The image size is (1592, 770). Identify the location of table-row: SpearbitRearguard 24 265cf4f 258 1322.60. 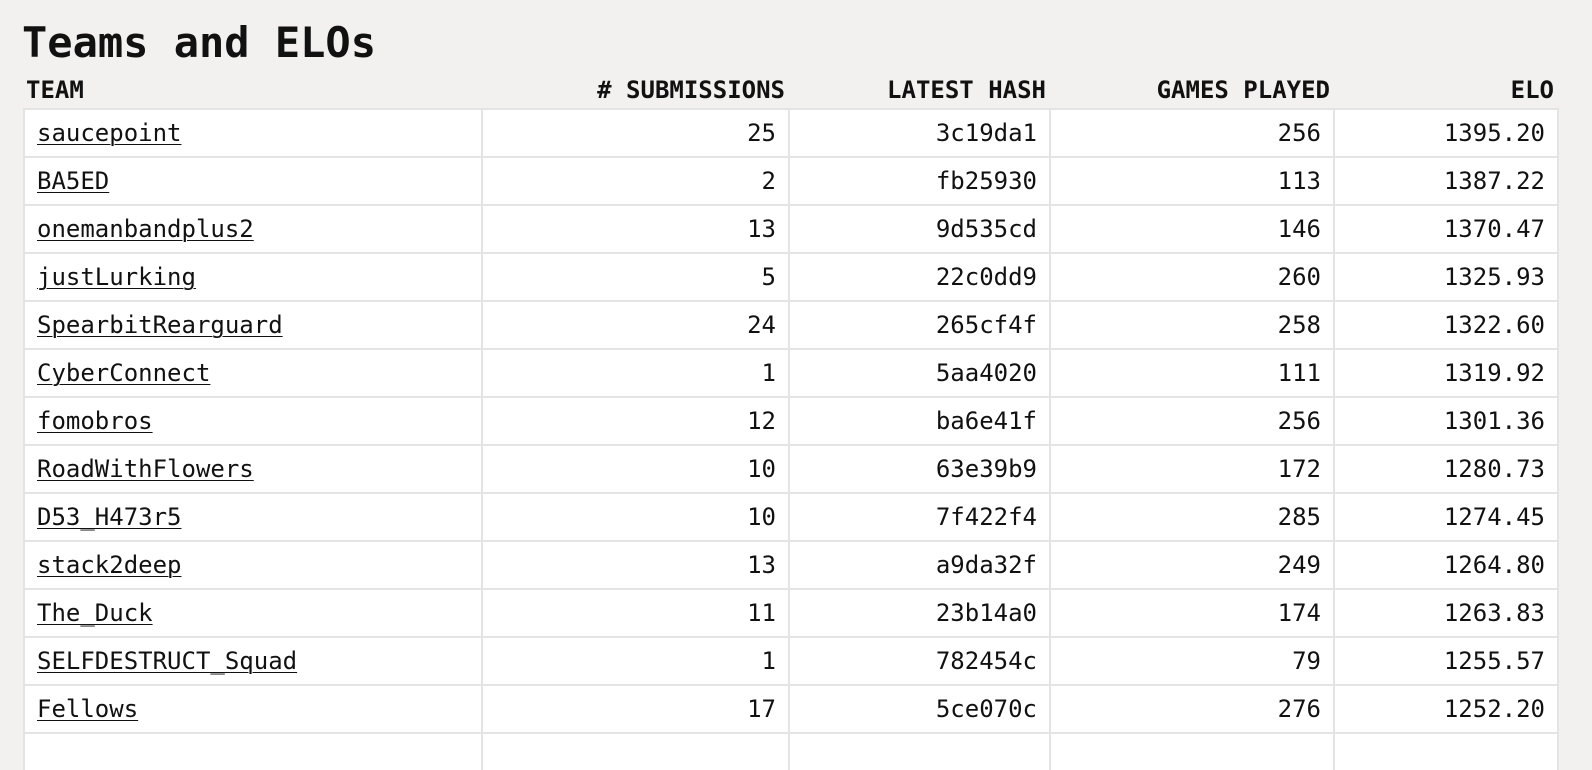
(791, 325).